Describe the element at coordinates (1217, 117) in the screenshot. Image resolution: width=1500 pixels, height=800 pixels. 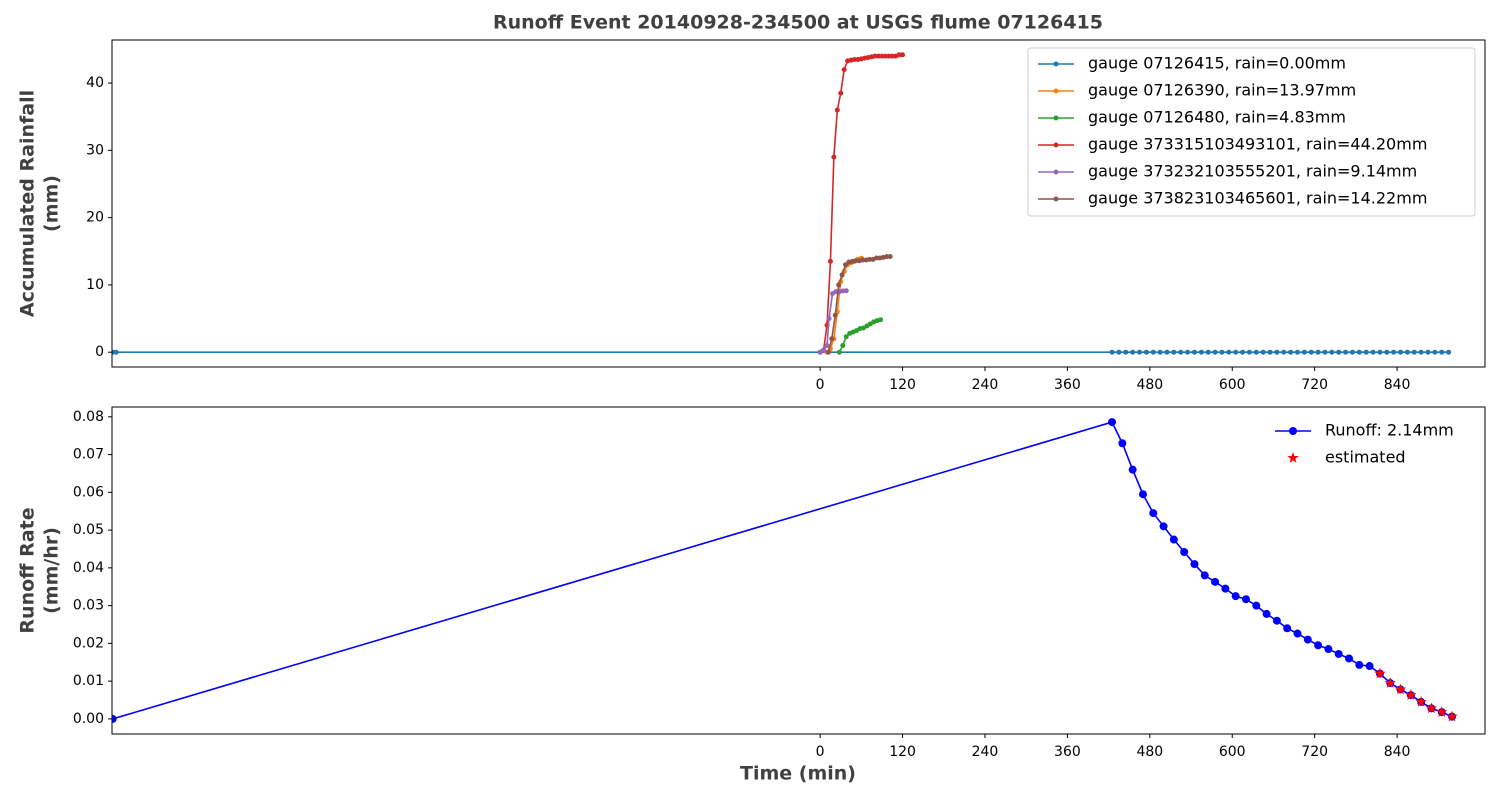
I see `legend-label: gauge 07126480, rain=4.83mm` at that location.